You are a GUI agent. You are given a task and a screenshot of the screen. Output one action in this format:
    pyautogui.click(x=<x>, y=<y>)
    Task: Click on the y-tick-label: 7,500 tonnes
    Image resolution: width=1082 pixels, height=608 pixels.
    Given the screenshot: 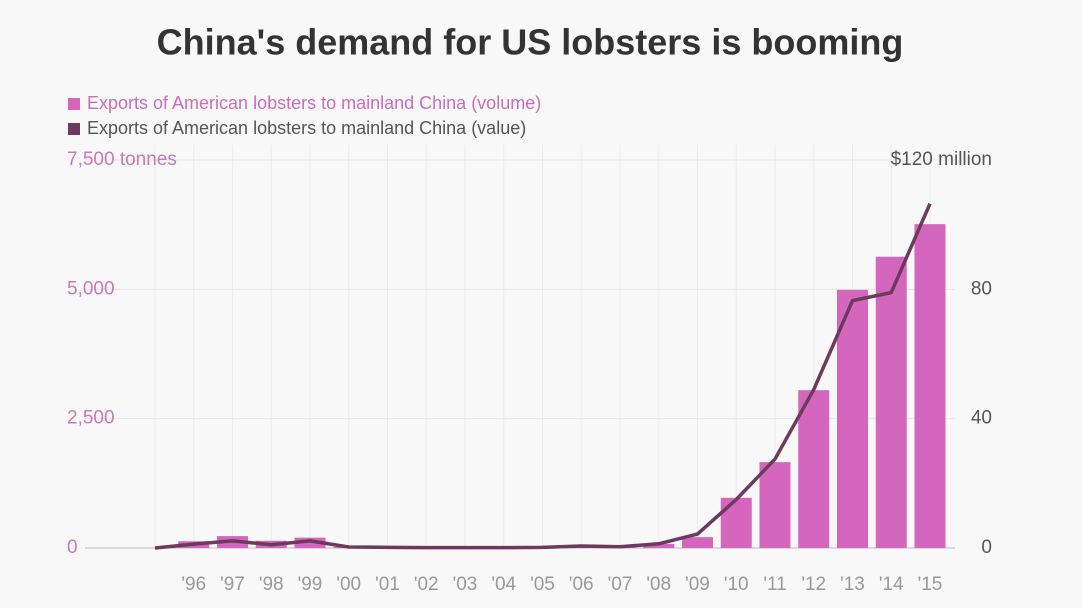 What is the action you would take?
    pyautogui.click(x=122, y=159)
    